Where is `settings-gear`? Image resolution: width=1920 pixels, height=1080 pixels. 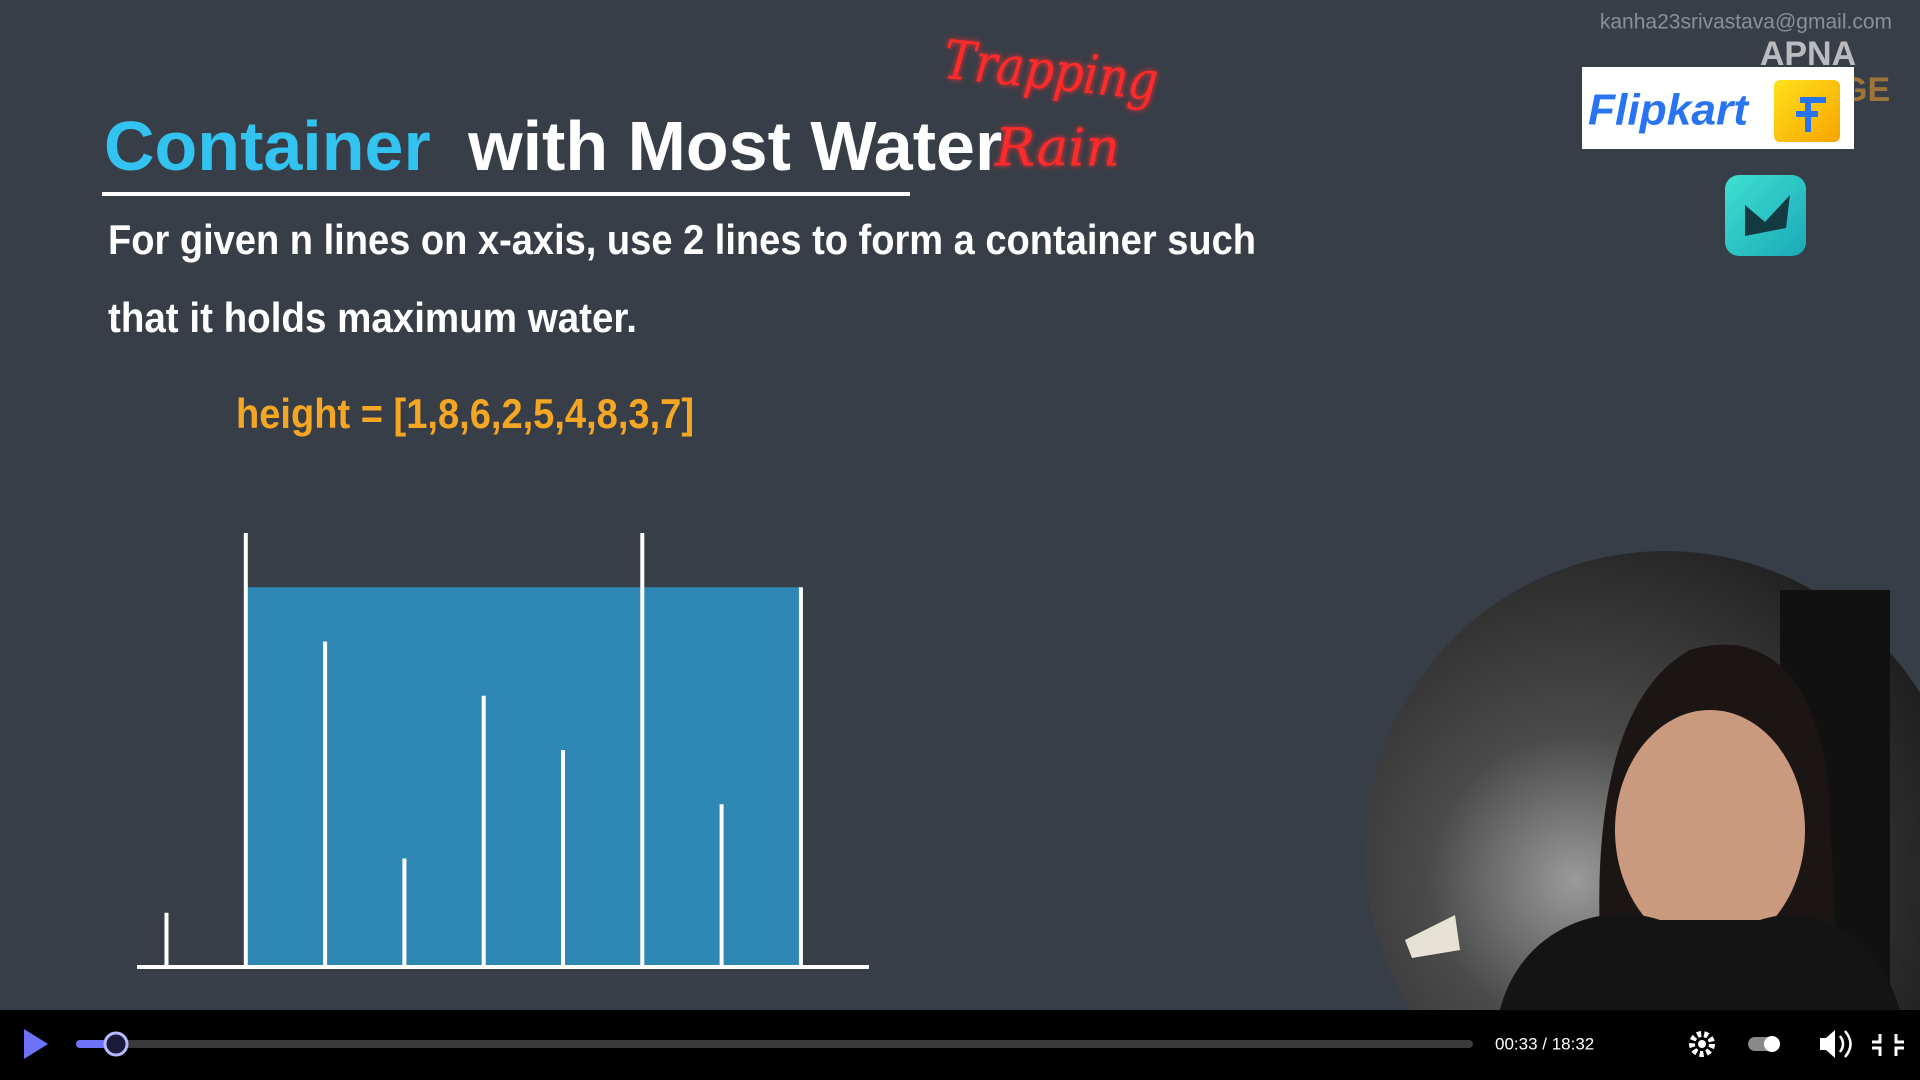
settings-gear is located at coordinates (1702, 1044).